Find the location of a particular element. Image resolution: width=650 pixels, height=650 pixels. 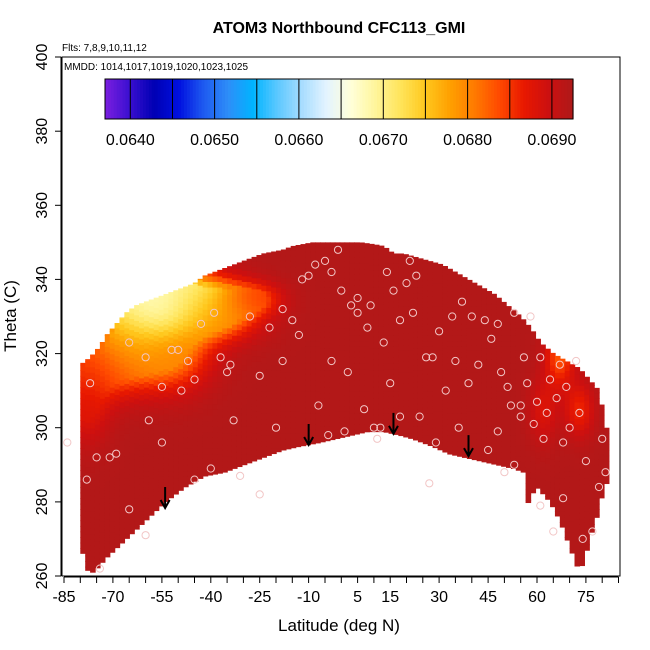

arrow-markers-layer is located at coordinates (316, 461).